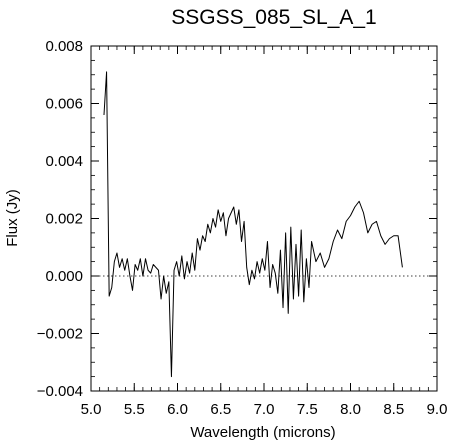 Image resolution: width=455 pixels, height=447 pixels. Describe the element at coordinates (64, 161) in the screenshot. I see `y-tick-label: 0.004` at that location.